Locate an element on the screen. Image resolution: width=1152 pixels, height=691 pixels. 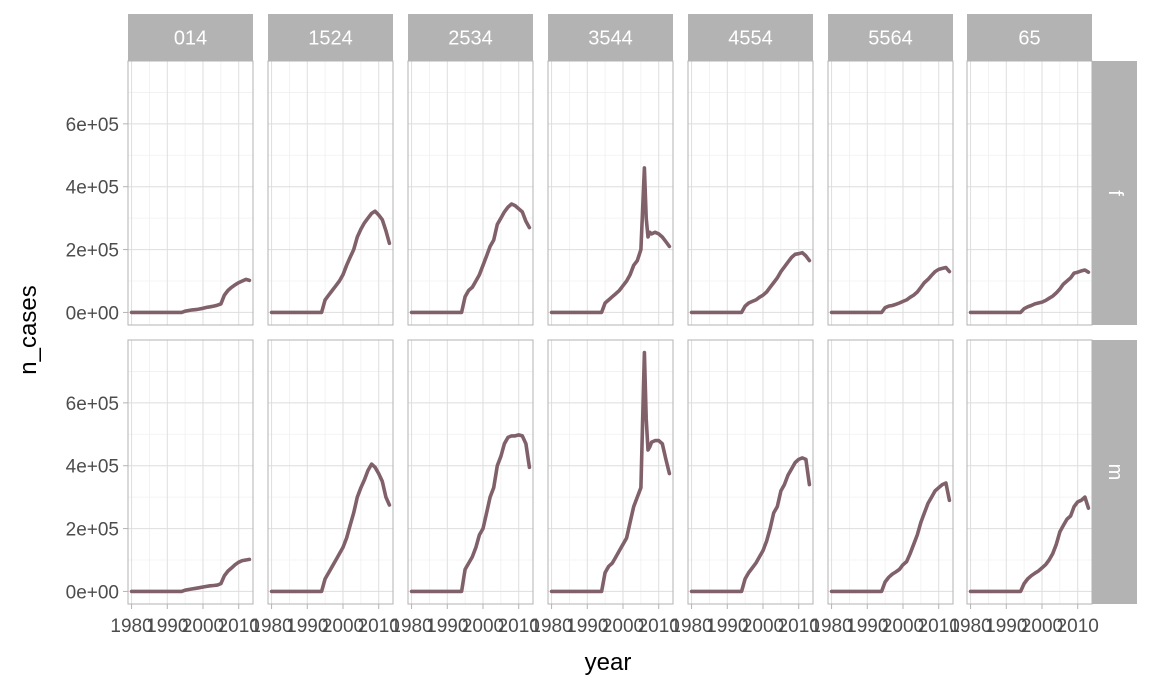
column-strip-label: 1524 is located at coordinates (330, 39).